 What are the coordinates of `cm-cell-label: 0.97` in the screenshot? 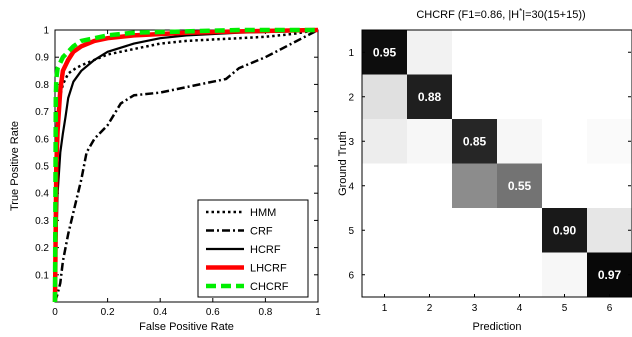 It's located at (610, 275).